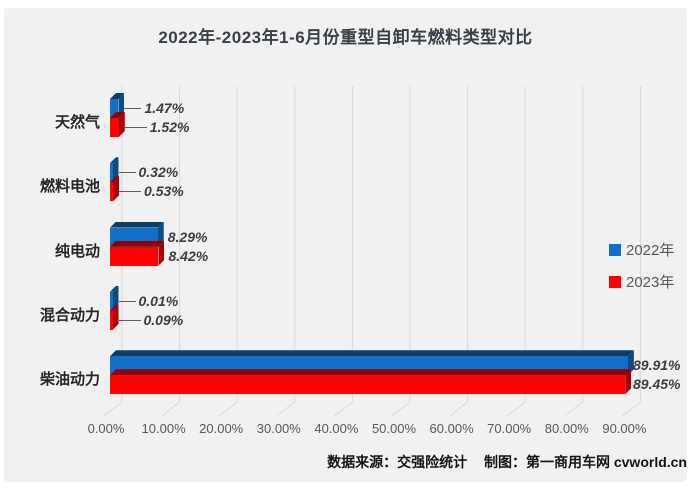 Image resolution: width=691 pixels, height=490 pixels. What do you see at coordinates (163, 428) in the screenshot?
I see `x-tick-label: 10.00%` at bounding box center [163, 428].